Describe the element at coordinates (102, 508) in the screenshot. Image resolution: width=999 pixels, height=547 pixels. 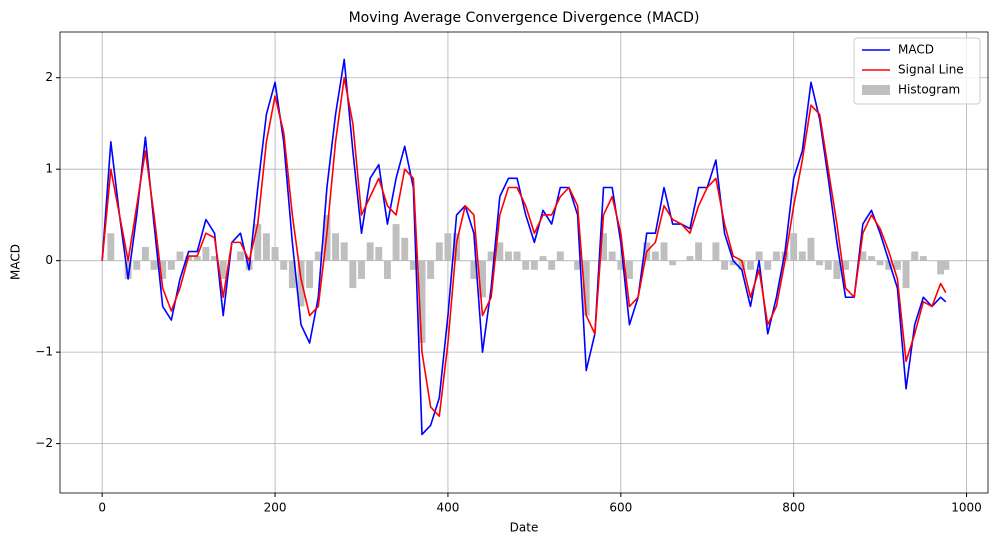
I see `x-tick-label: 0` at that location.